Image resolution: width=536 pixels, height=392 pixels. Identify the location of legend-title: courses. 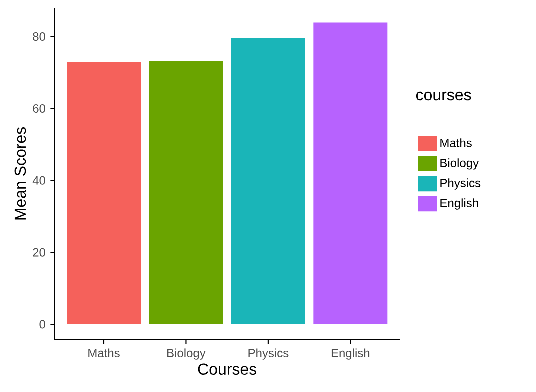
(444, 96).